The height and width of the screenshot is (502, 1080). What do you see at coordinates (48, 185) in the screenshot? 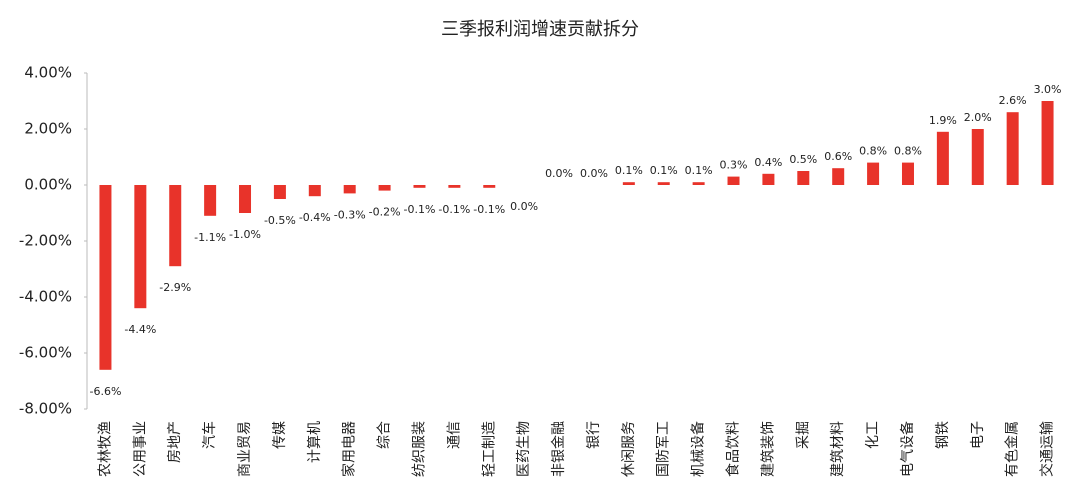
I see `y-tick-label: 0.00%` at bounding box center [48, 185].